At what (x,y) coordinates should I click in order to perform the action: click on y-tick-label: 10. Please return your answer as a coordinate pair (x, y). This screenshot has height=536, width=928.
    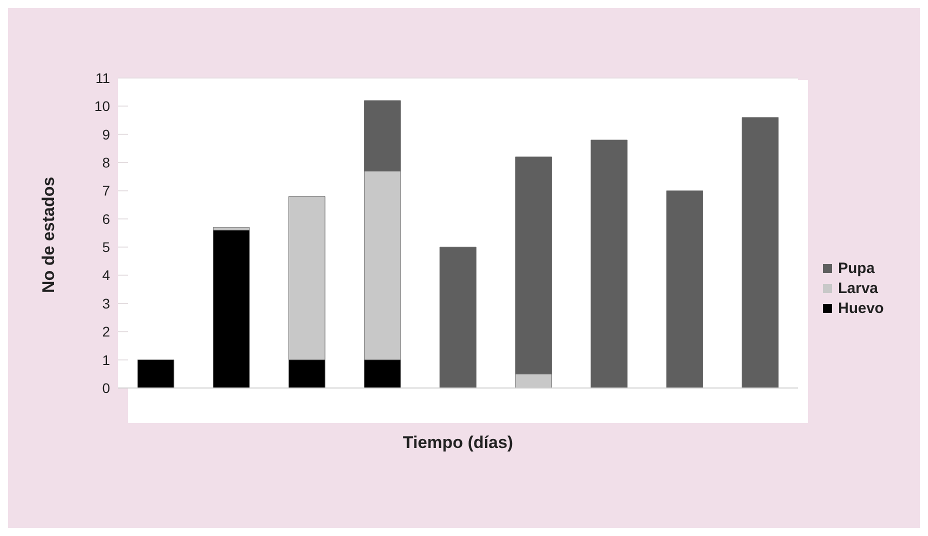
    Looking at the image, I should click on (102, 106).